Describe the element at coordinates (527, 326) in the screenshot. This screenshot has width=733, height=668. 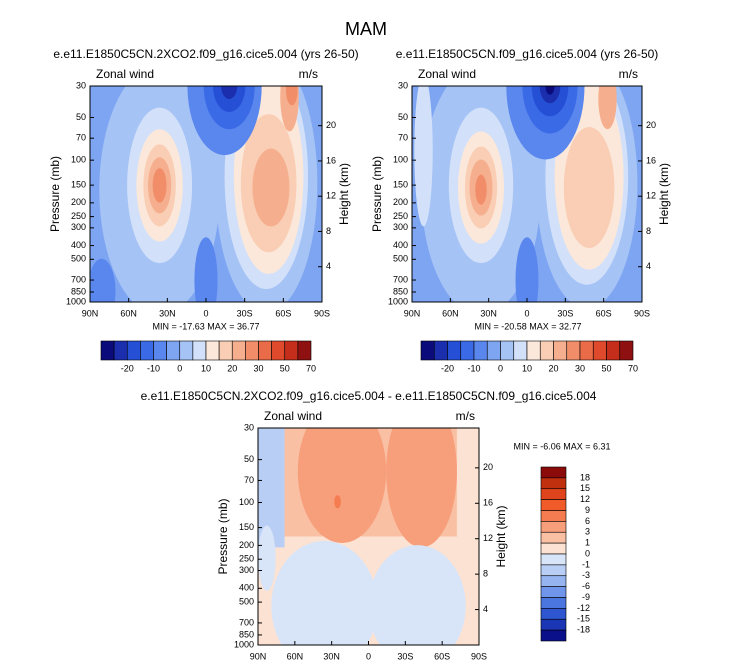
I see `stats-text: MIN = -20.58 MAX = 32.77` at that location.